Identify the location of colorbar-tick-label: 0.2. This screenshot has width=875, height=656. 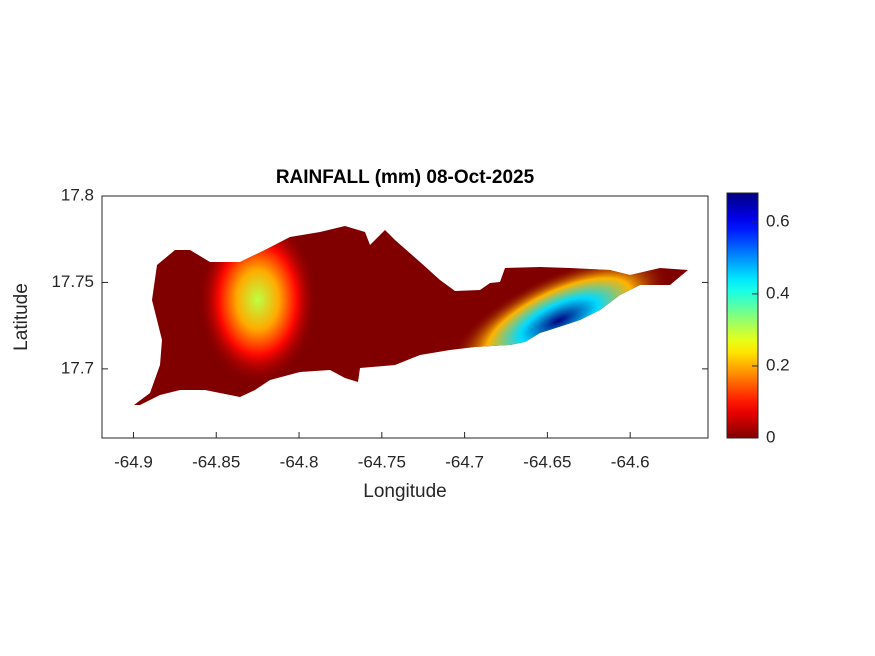
(778, 364).